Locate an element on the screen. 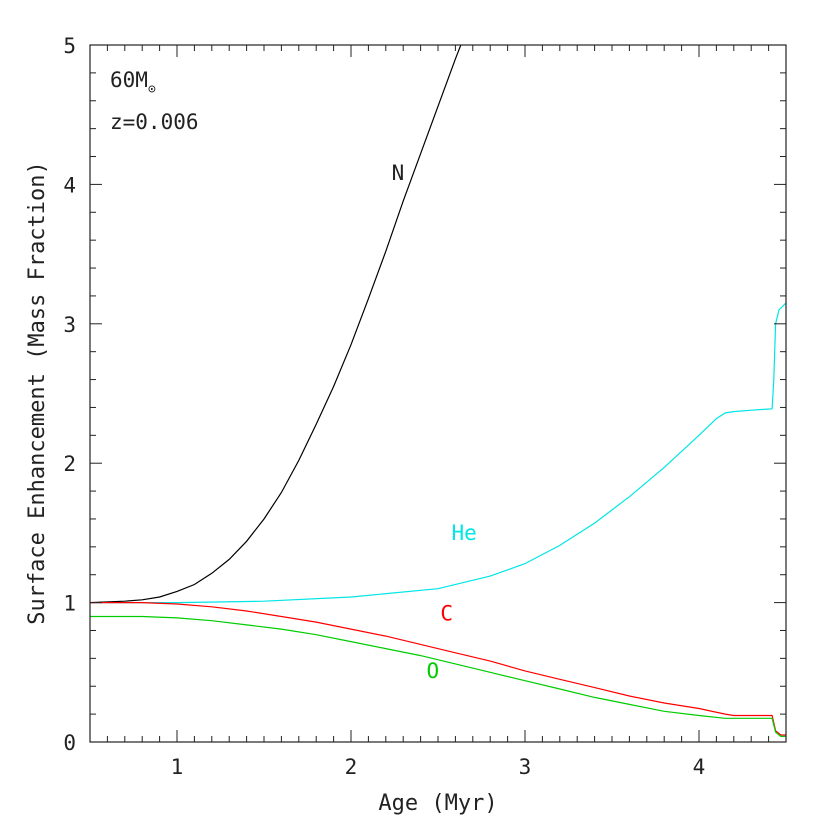  series-label-he: He is located at coordinates (463, 533).